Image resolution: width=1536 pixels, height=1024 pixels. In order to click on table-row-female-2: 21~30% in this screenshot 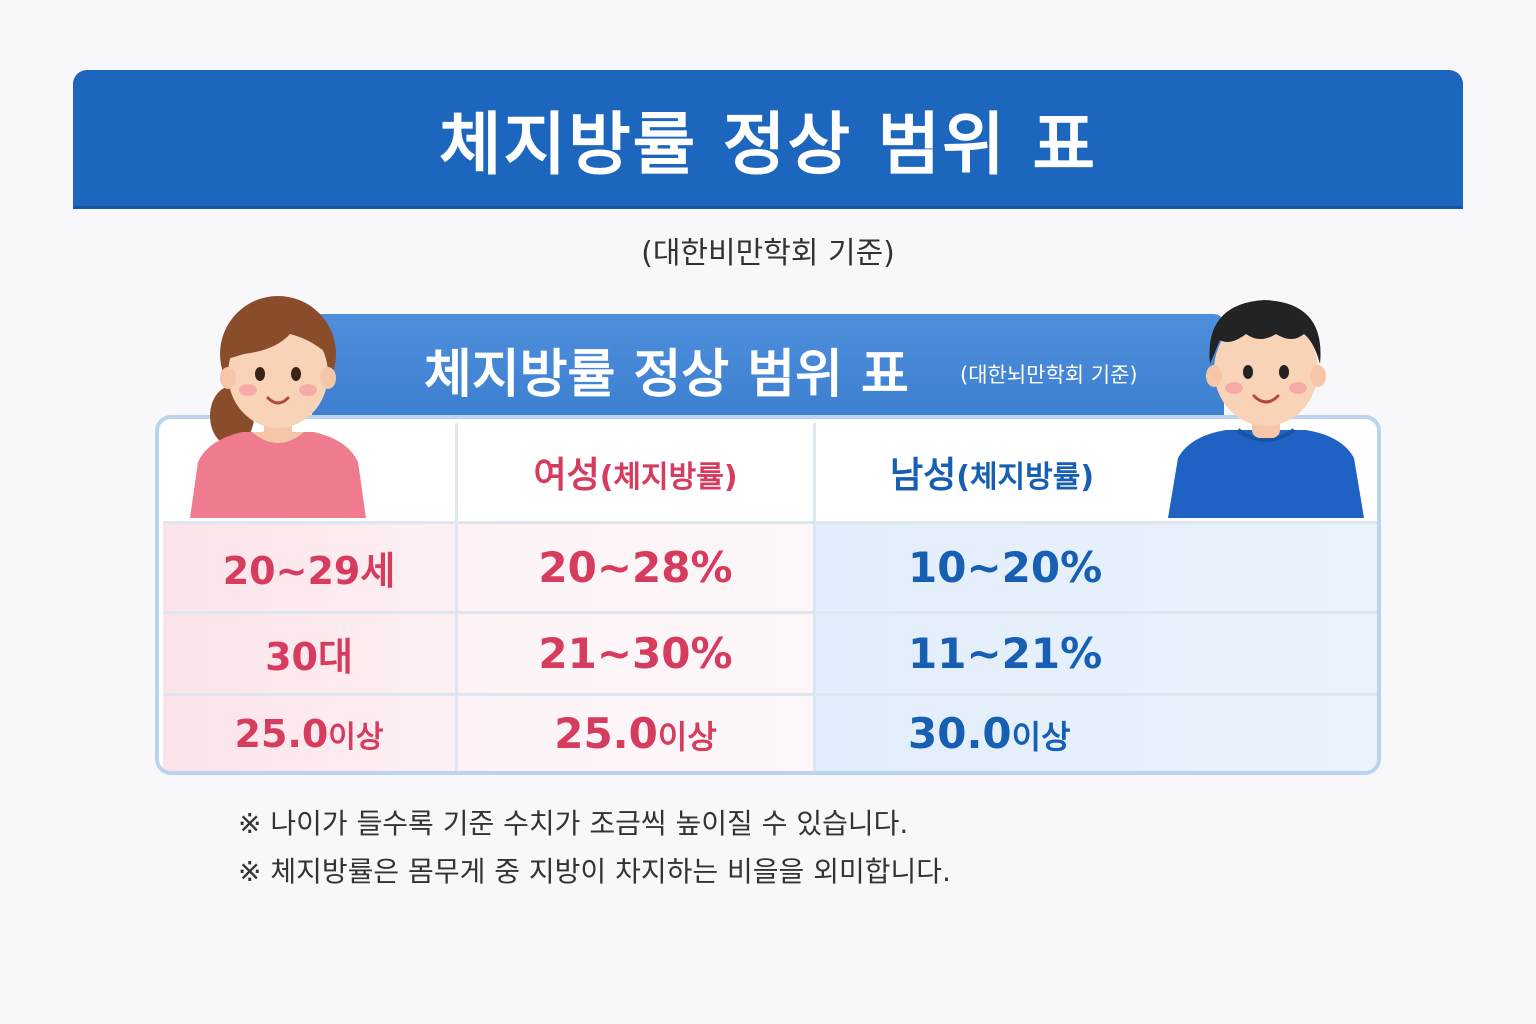, I will do `click(634, 652)`.